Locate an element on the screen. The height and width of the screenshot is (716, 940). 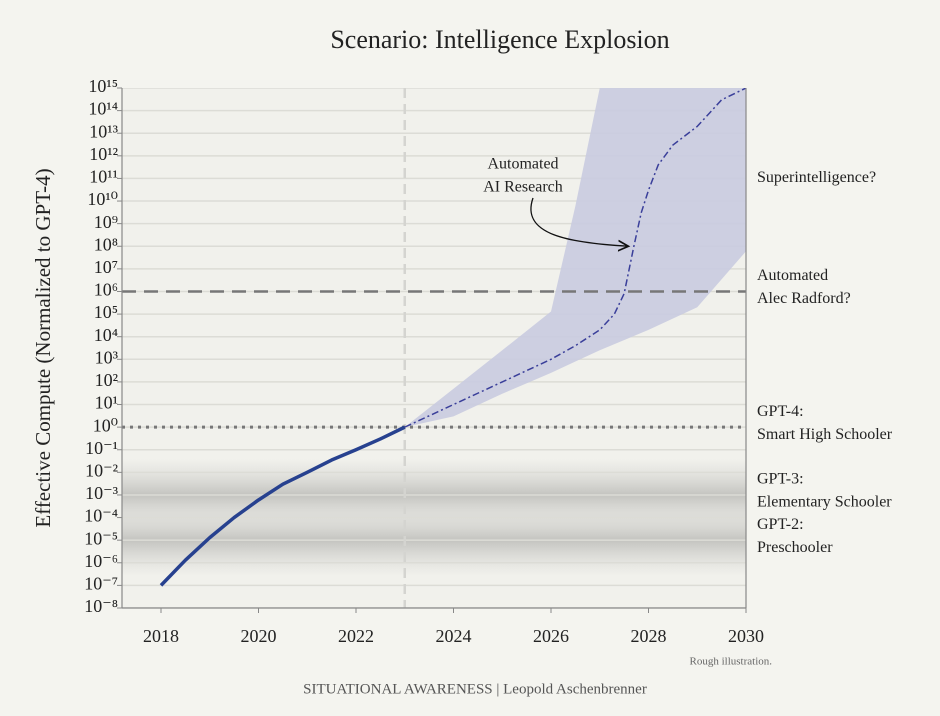
y-tick-label: 10⁸ is located at coordinates (106, 244).